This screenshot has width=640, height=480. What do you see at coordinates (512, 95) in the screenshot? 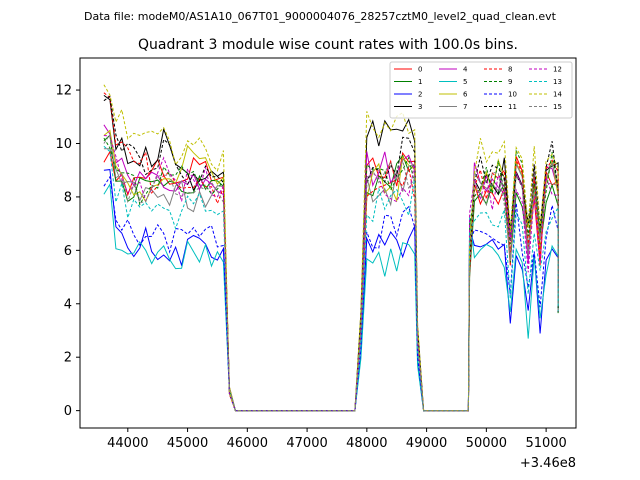
I see `legend-label-10: 10` at bounding box center [512, 95].